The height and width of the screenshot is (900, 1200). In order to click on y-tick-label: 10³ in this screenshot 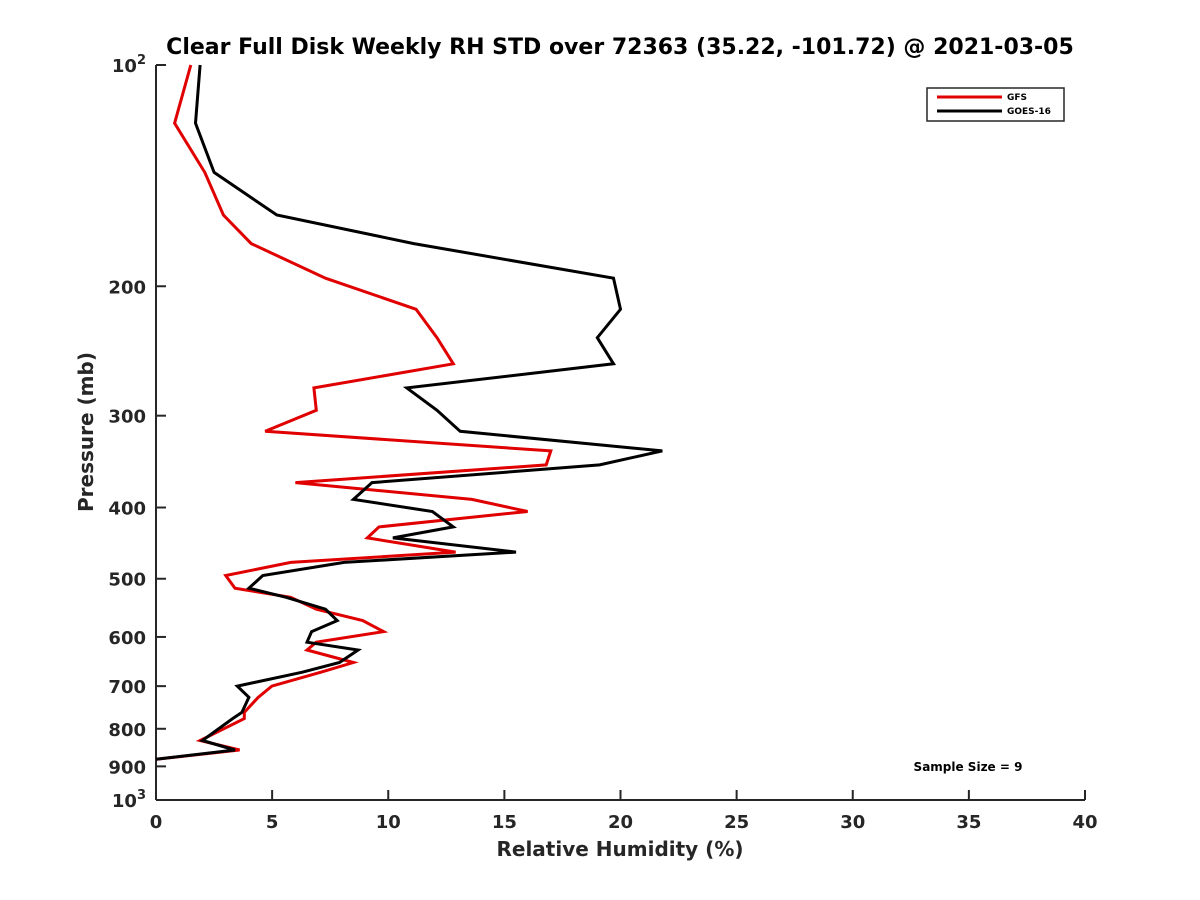, I will do `click(129, 800)`.